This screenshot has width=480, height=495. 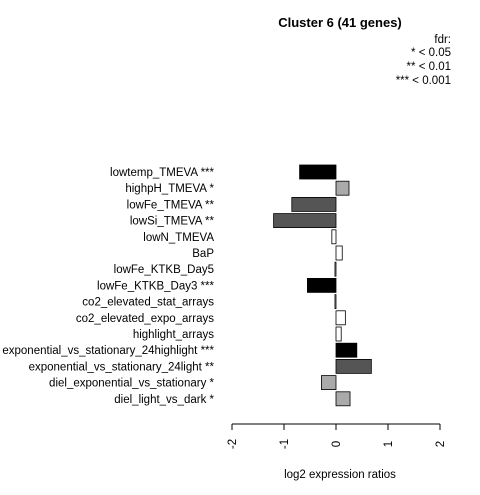 What do you see at coordinates (337, 444) in the screenshot?
I see `x-tick-label-2: 0` at bounding box center [337, 444].